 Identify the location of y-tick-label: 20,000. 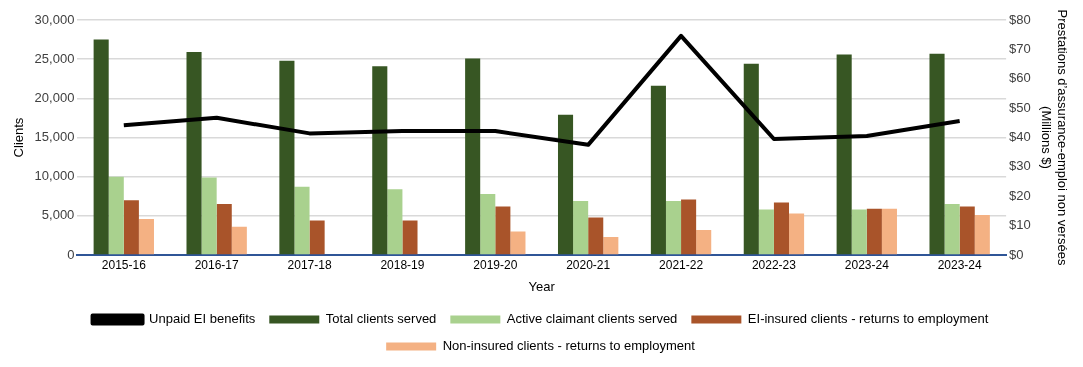
(54, 97).